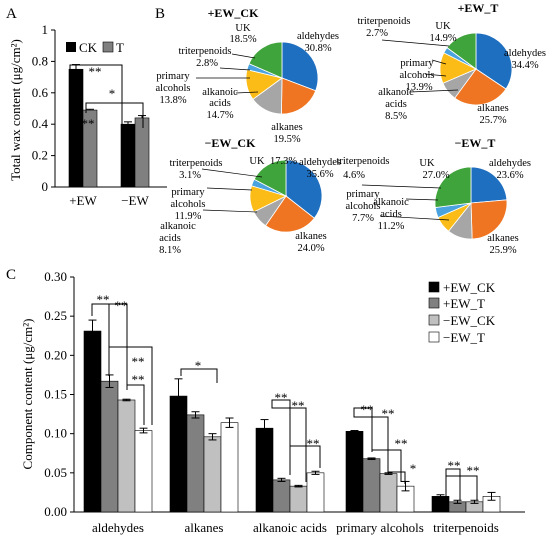  I want to click on legend-label-plus-ew-t: +EW_T, so click(464, 303).